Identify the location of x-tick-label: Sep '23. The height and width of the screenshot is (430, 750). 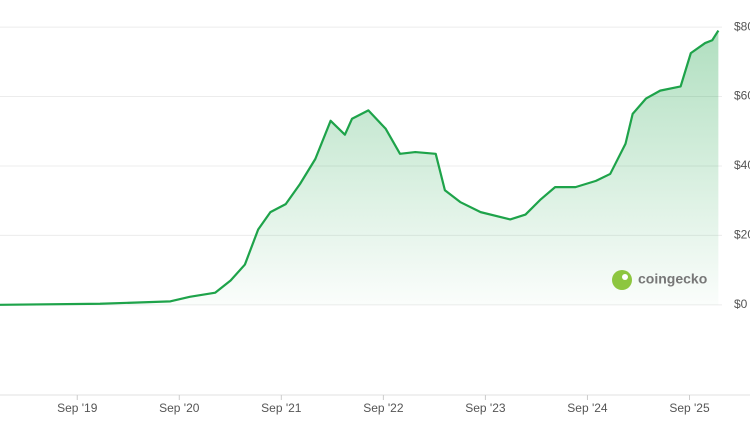
(485, 408).